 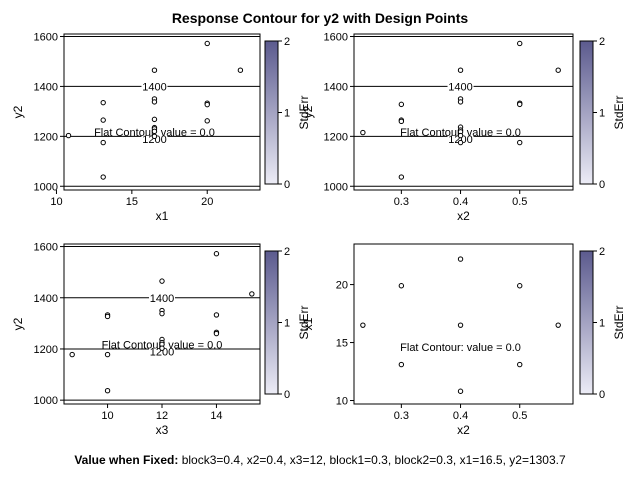 What do you see at coordinates (162, 430) in the screenshot?
I see `x-axis-label: x3` at bounding box center [162, 430].